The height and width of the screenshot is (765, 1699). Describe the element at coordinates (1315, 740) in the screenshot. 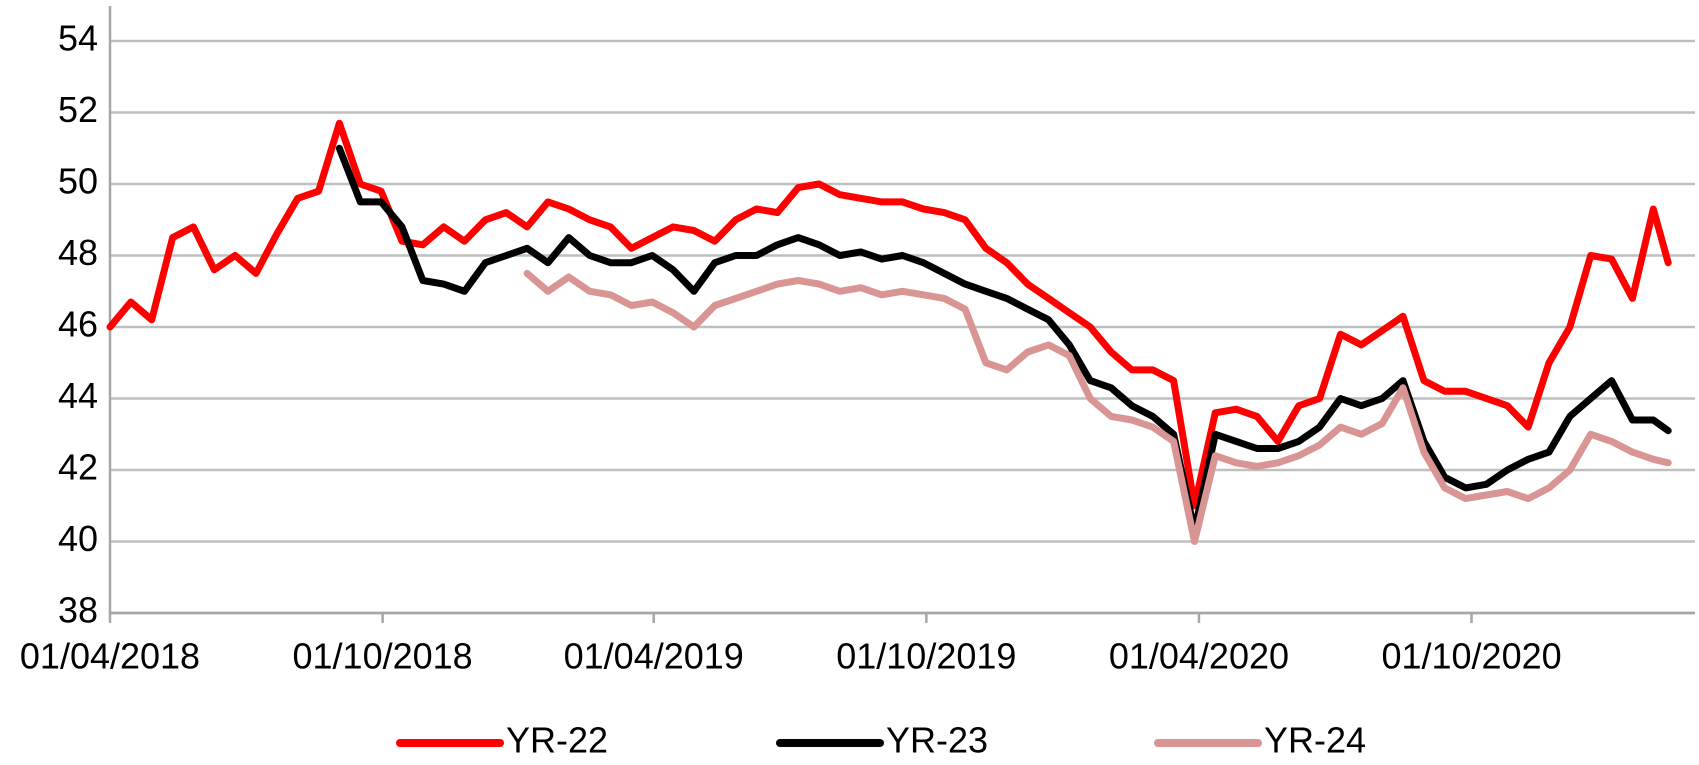

I see `legend-label: YR-24` at that location.